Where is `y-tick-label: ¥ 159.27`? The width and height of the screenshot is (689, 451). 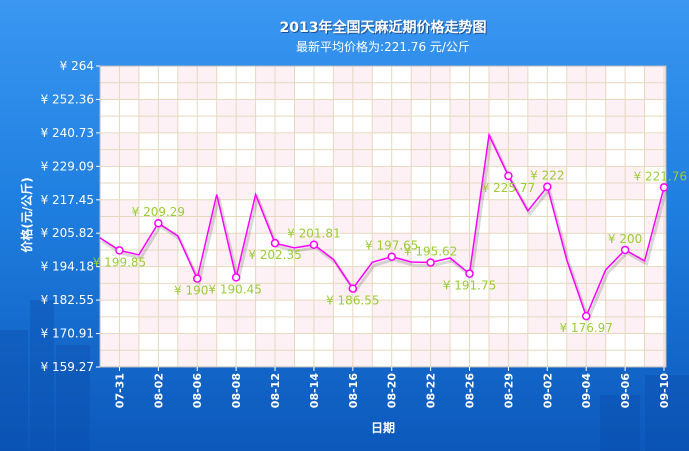 y-tick-label: ¥ 159.27 is located at coordinates (67, 367).